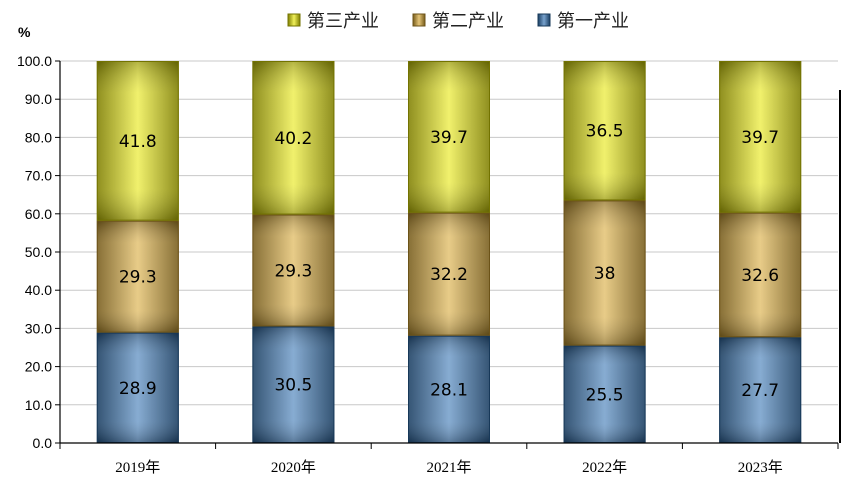 Image resolution: width=846 pixels, height=490 pixels. Describe the element at coordinates (38, 405) in the screenshot. I see `y-tick-label: 10.0` at that location.